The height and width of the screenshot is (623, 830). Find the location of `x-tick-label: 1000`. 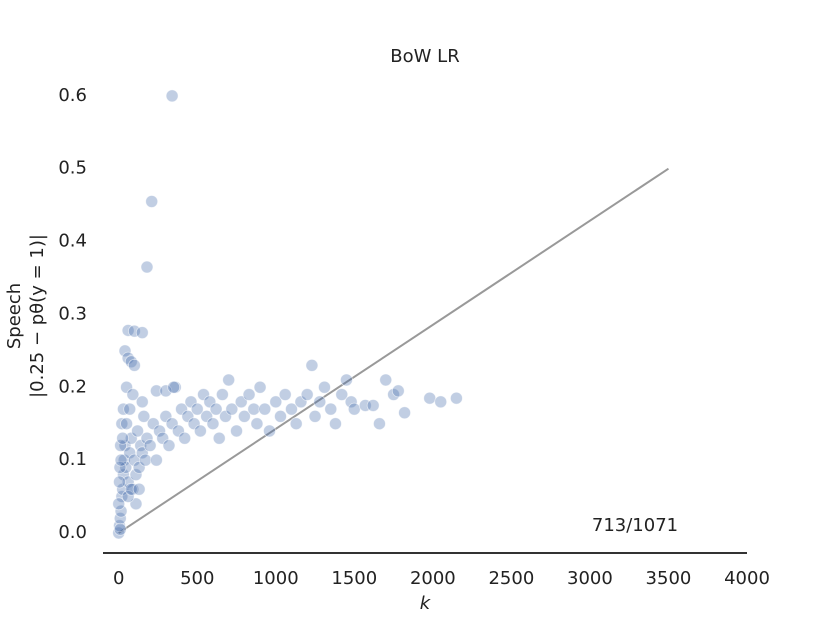

x-tick-label: 1000 is located at coordinates (276, 578).